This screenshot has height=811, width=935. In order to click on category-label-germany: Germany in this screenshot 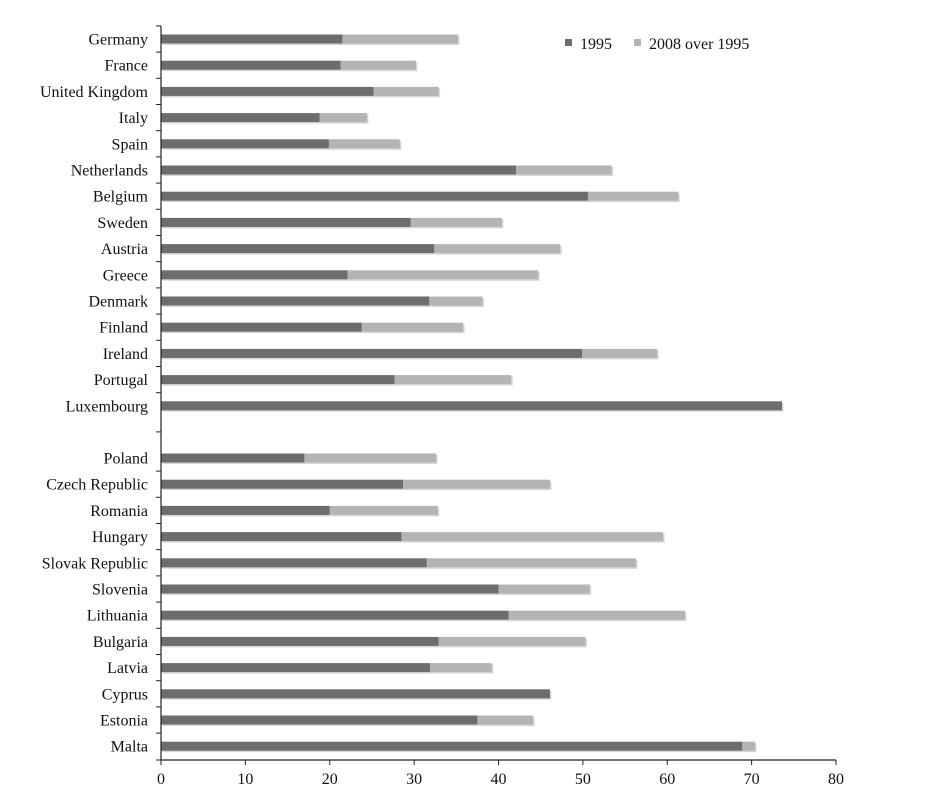, I will do `click(118, 40)`.